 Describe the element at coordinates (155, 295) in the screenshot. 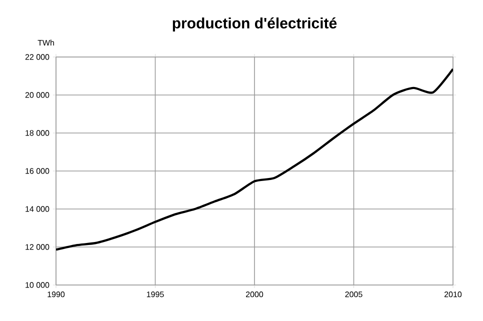

I see `x-tick-label: 1995` at that location.